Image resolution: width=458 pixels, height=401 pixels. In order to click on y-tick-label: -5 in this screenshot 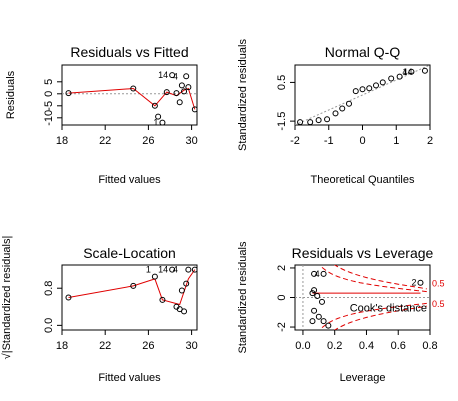, I will do `click(49, 106)`.